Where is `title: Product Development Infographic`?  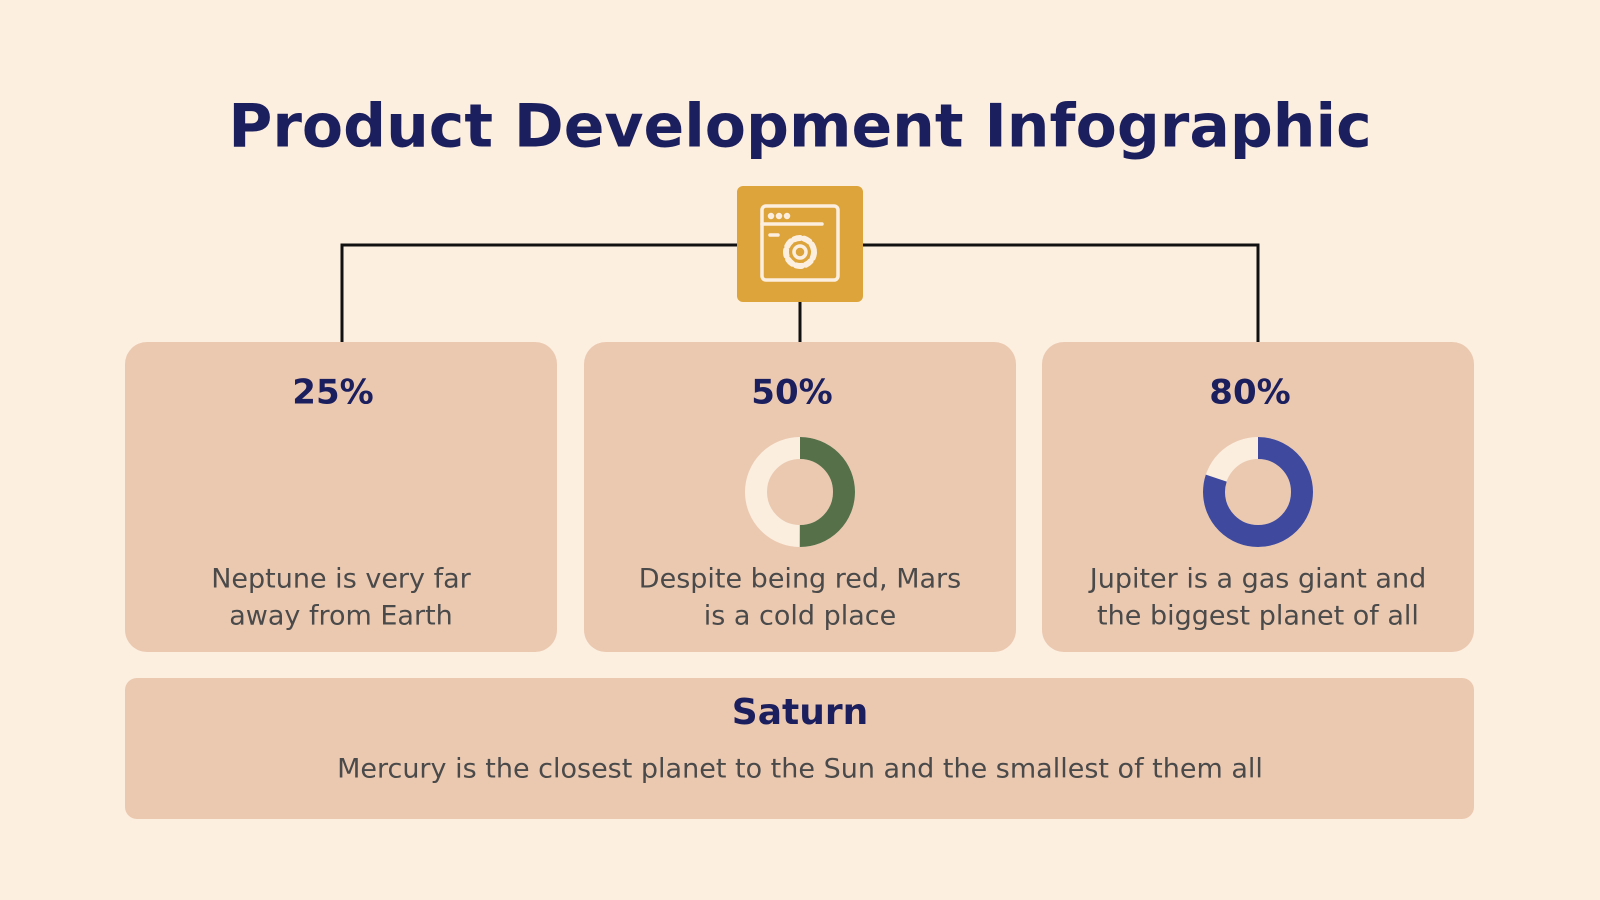
title: Product Development Infographic is located at coordinates (799, 127).